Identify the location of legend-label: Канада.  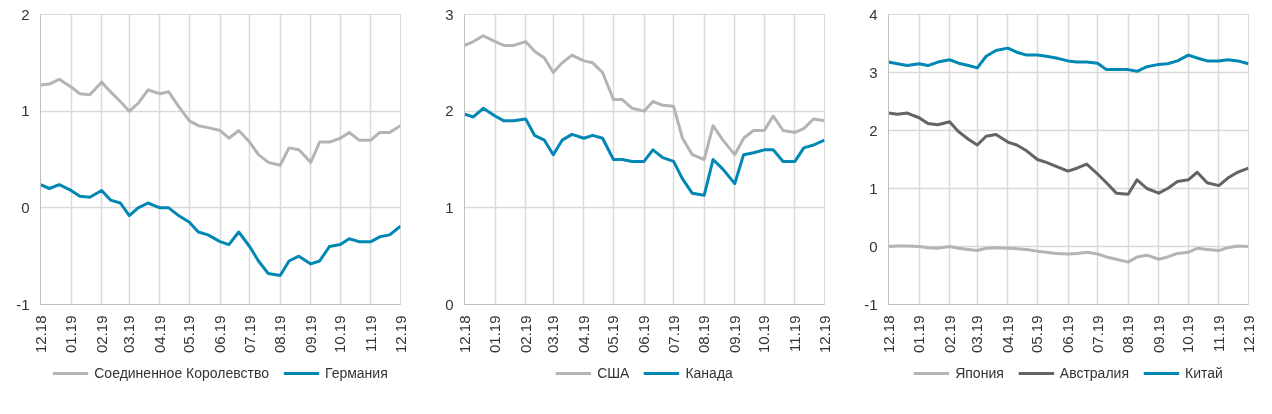
(709, 373).